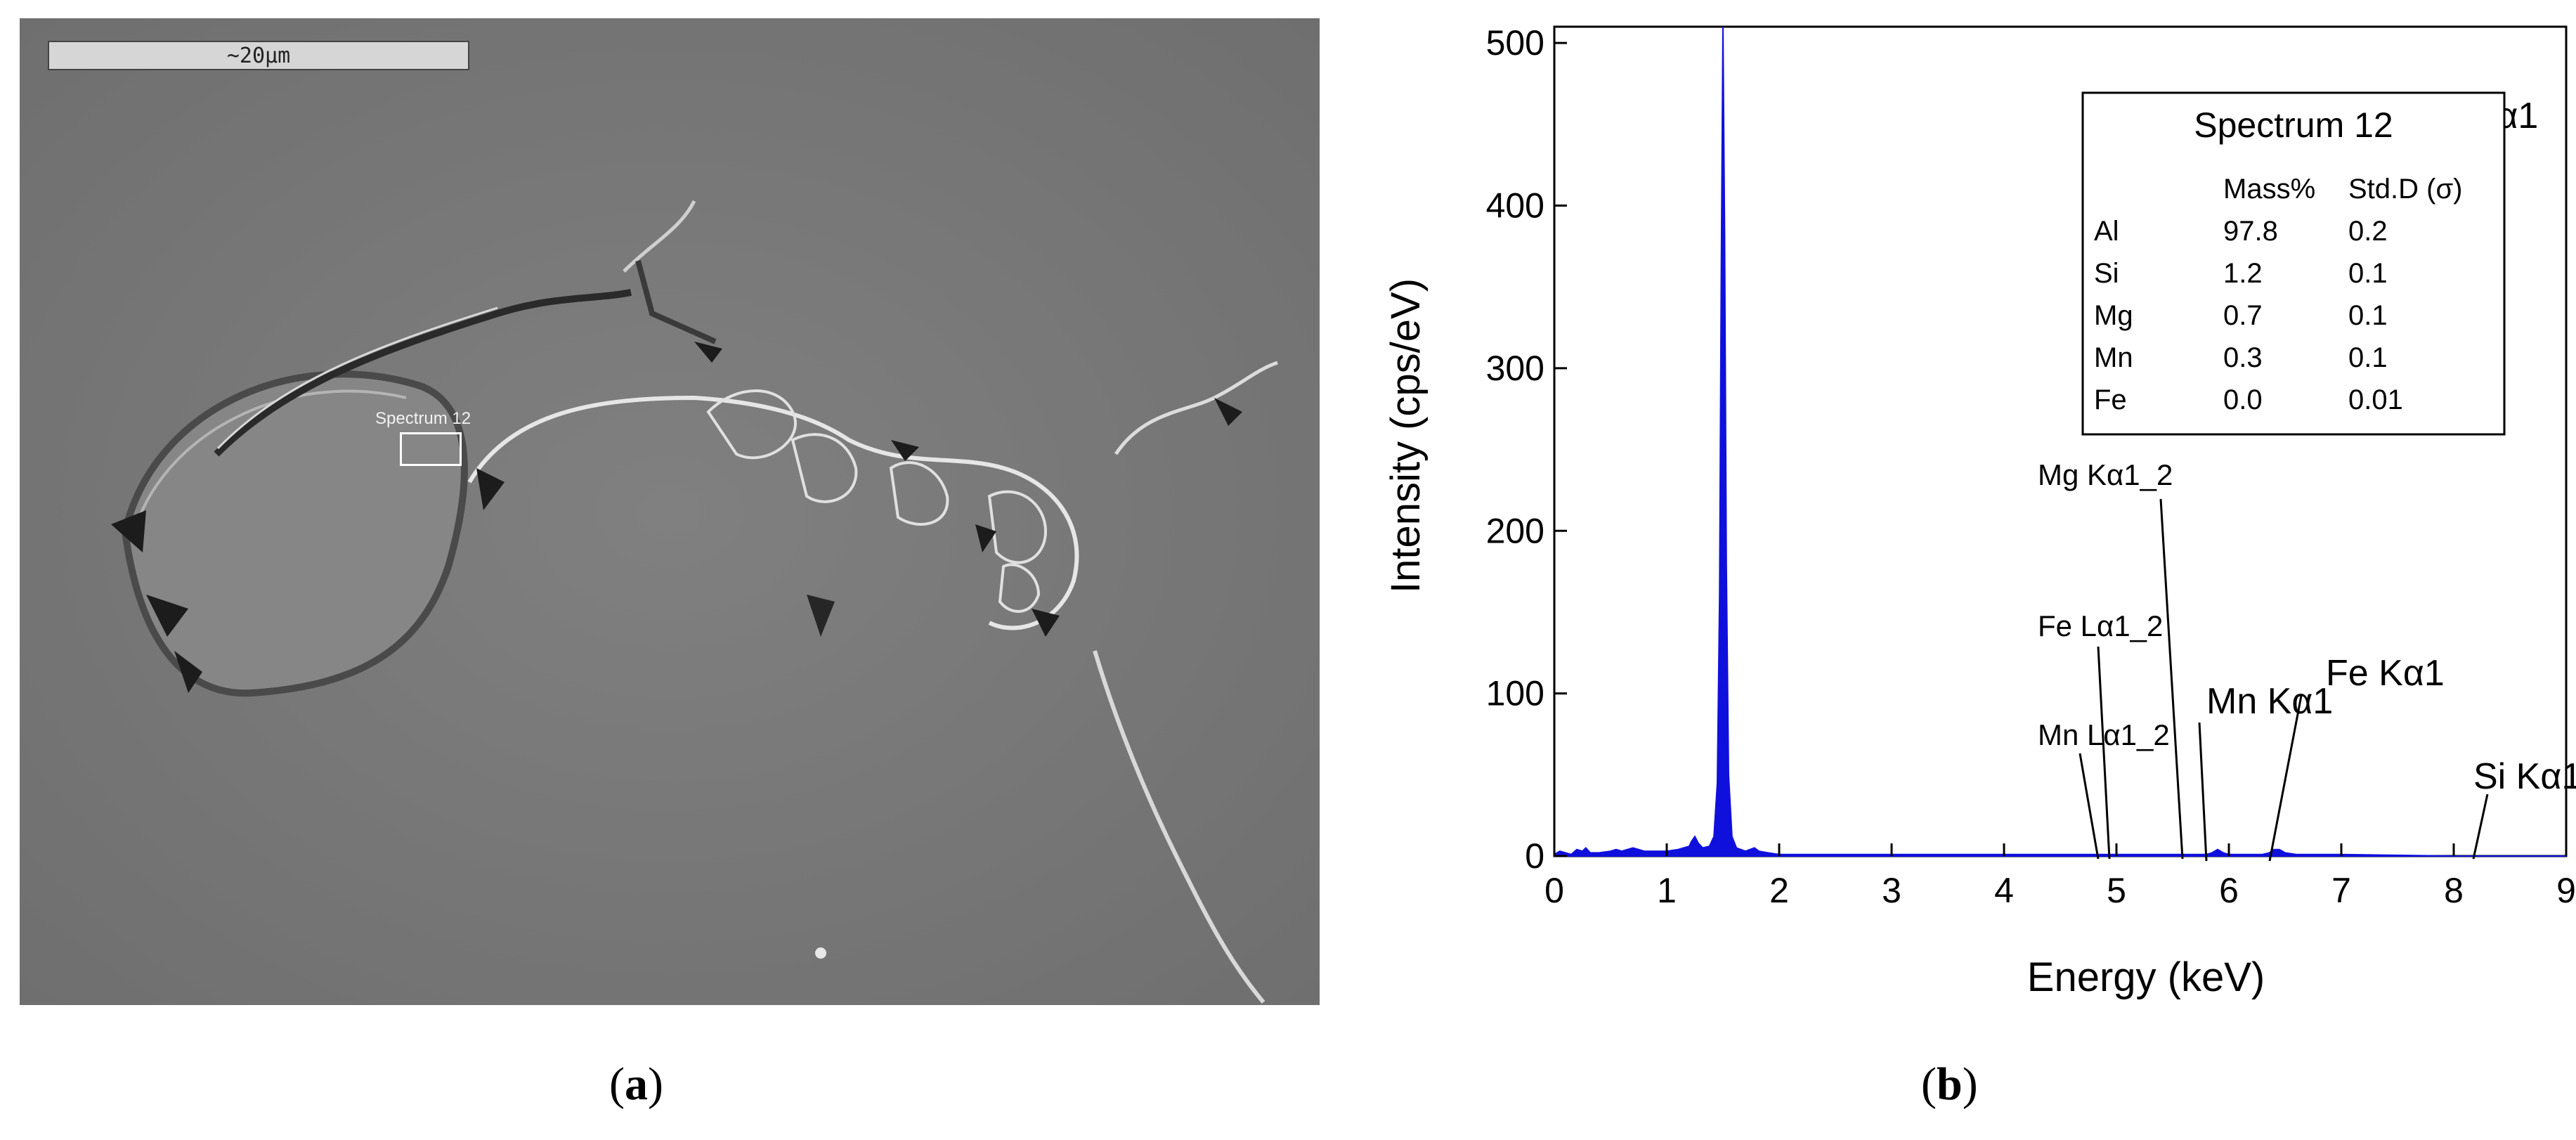  What do you see at coordinates (2243, 399) in the screenshot?
I see `inset-cell: 0.0` at bounding box center [2243, 399].